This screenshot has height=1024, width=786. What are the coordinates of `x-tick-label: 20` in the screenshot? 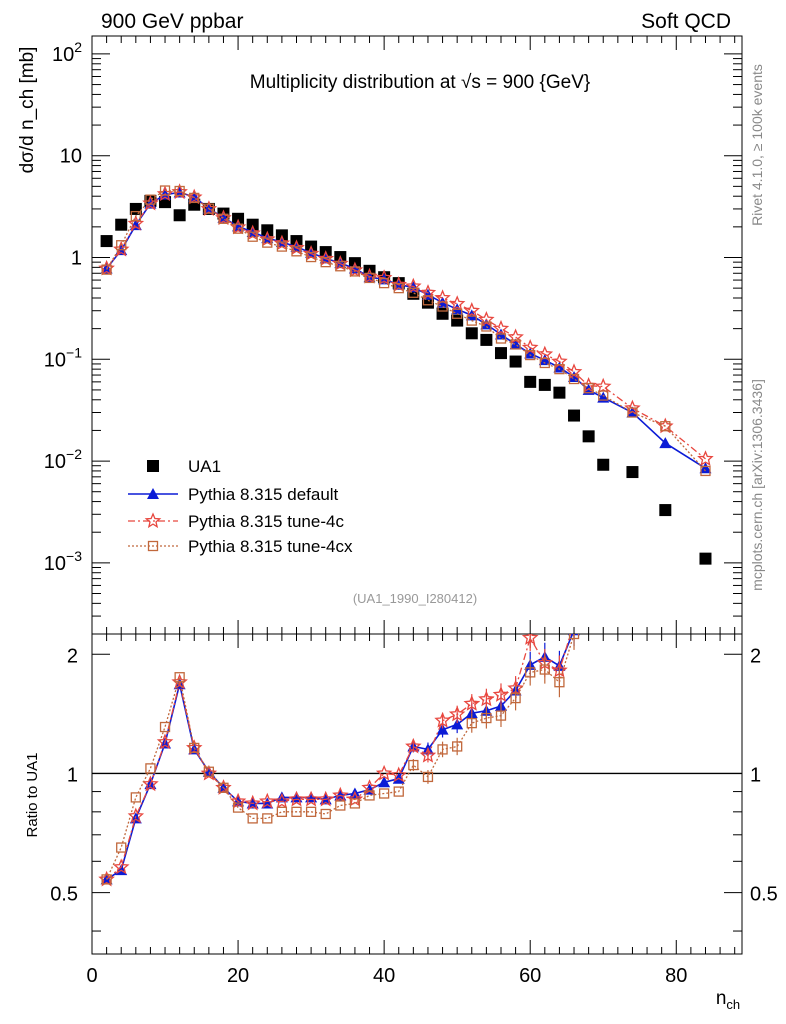 It's located at (238, 976).